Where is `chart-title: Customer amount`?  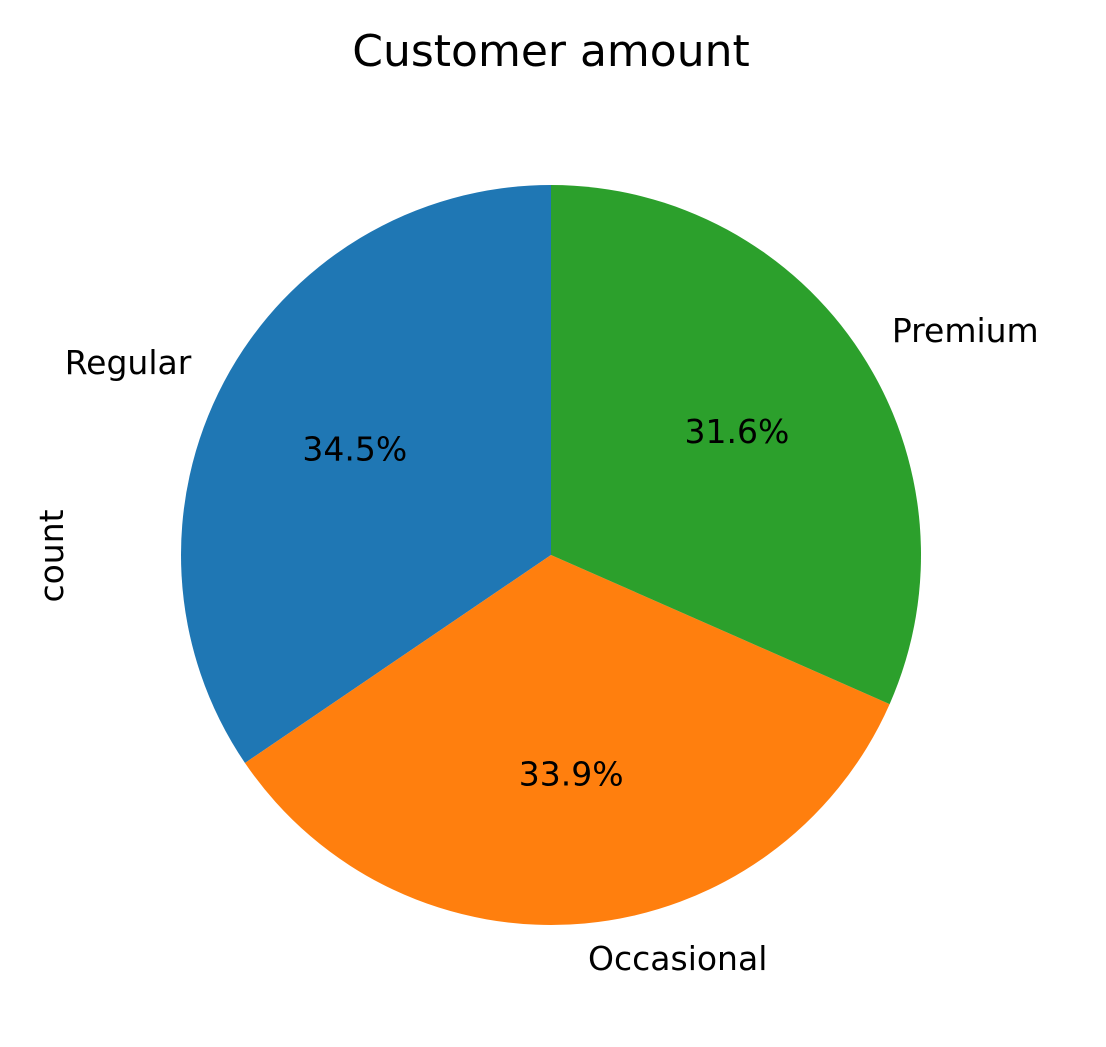
chart-title: Customer amount is located at coordinates (550, 51).